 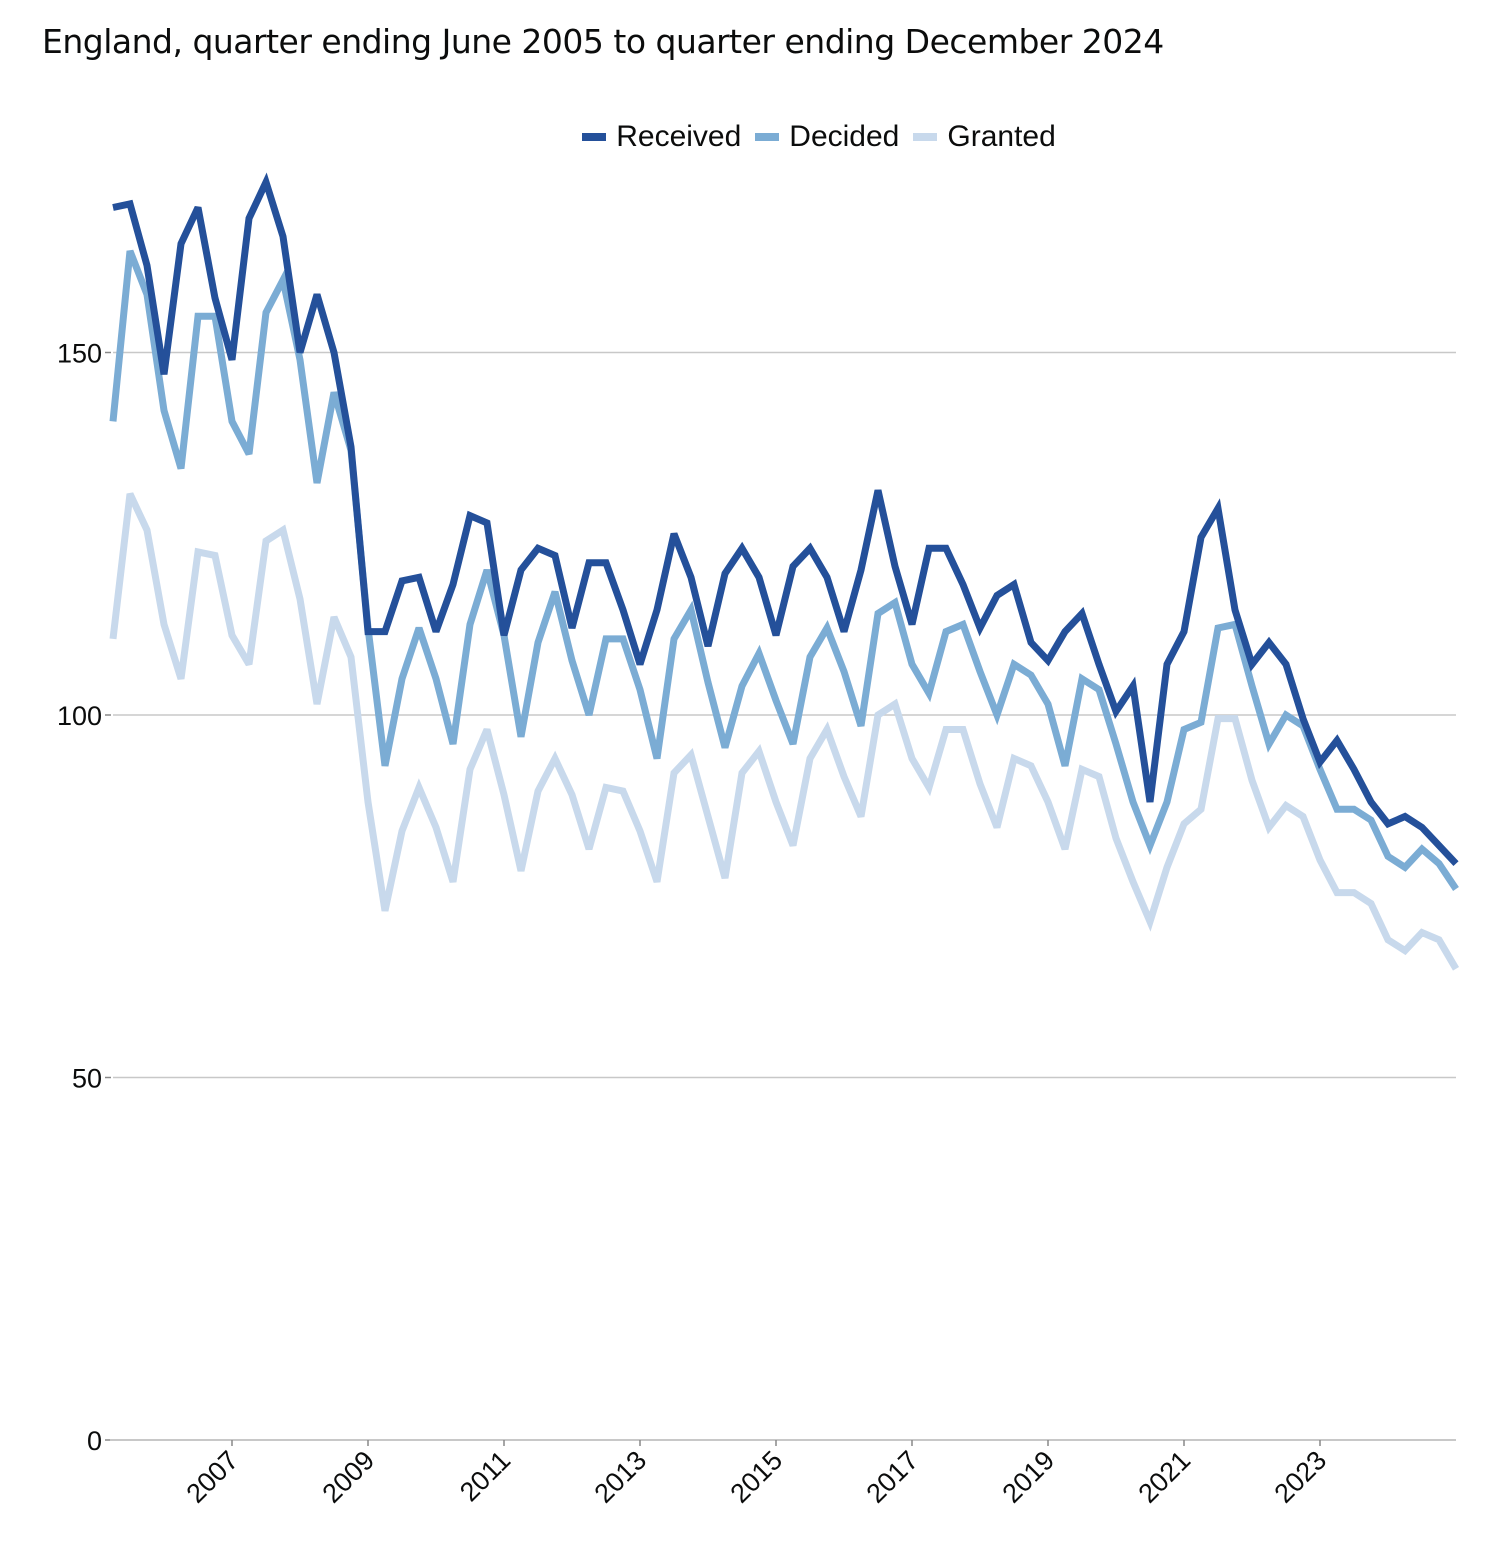 I want to click on y-tick-label: 100, so click(x=79, y=716).